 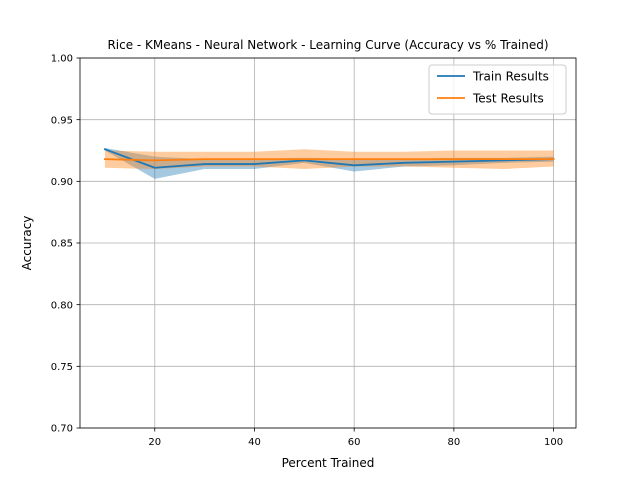 What do you see at coordinates (510, 77) in the screenshot?
I see `legend-label: Train Results` at bounding box center [510, 77].